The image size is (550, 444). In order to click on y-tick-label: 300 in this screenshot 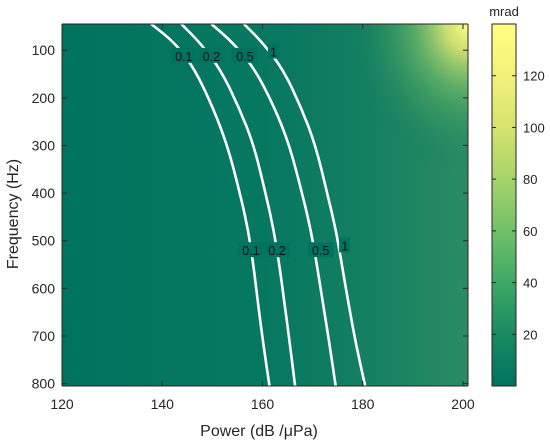, I will do `click(44, 145)`.